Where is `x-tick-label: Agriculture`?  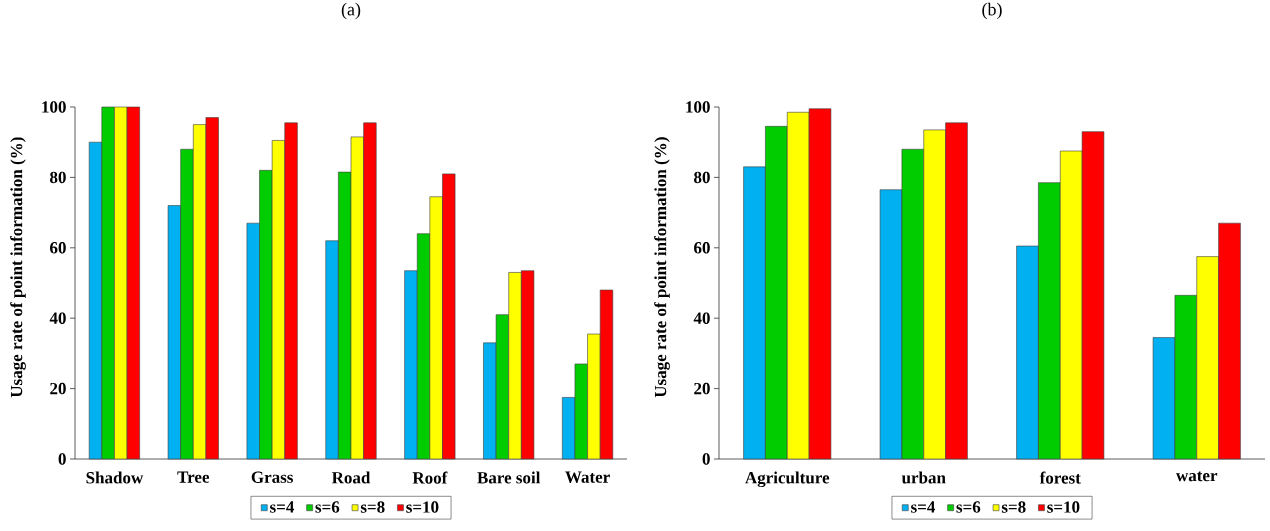
x-tick-label: Agriculture is located at coordinates (787, 479).